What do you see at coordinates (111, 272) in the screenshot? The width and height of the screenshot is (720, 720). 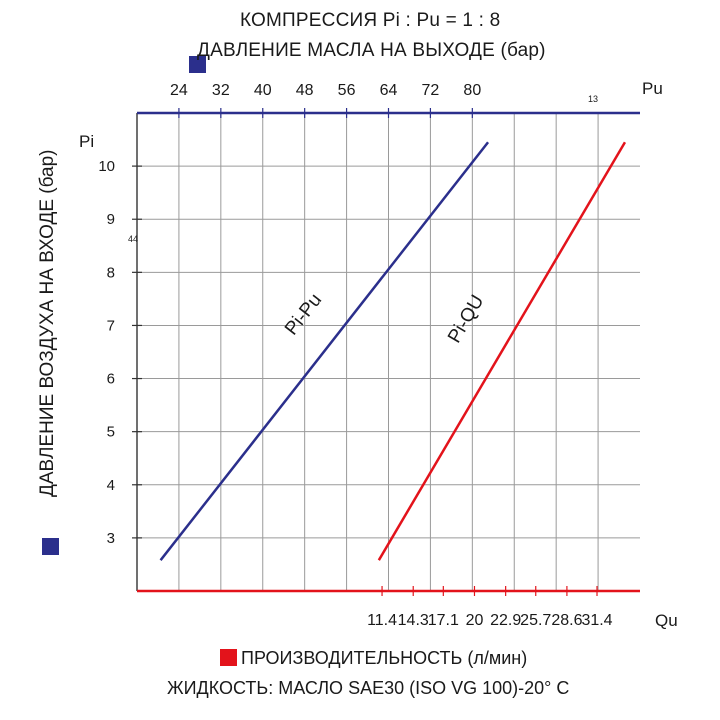 I see `y-tick-label: 8` at bounding box center [111, 272].